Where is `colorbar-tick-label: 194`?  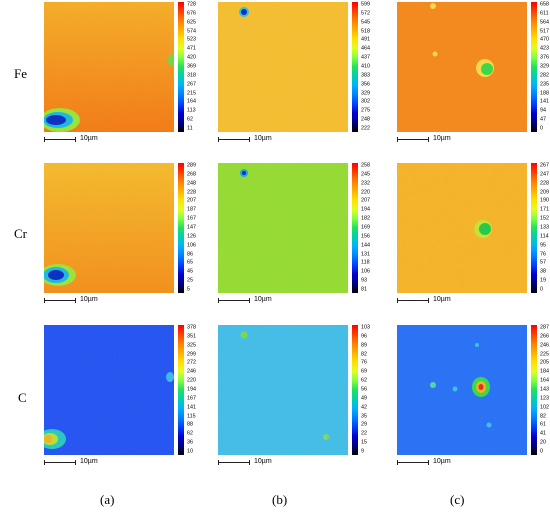 colorbar-tick-label: 194 is located at coordinates (191, 389).